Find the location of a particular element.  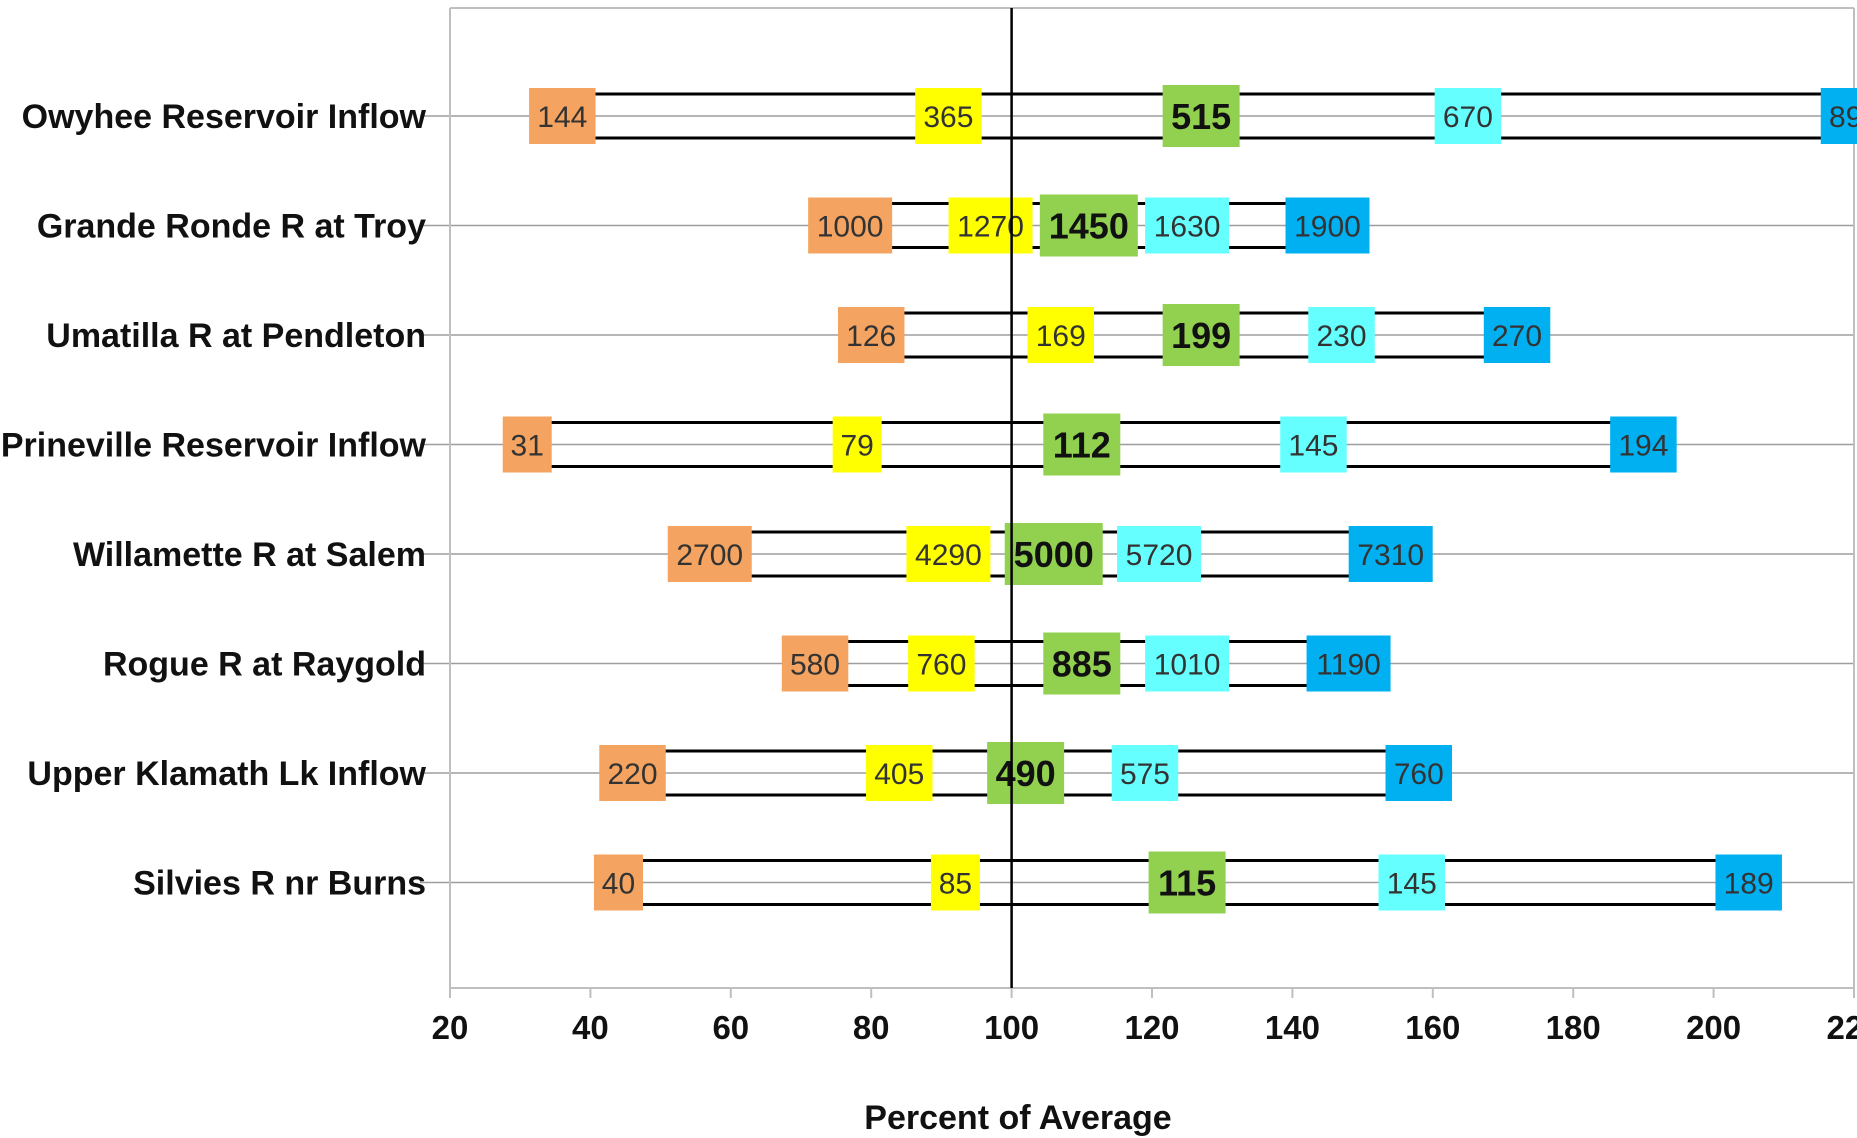

value-label-level_4: 1010 is located at coordinates (1187, 665).